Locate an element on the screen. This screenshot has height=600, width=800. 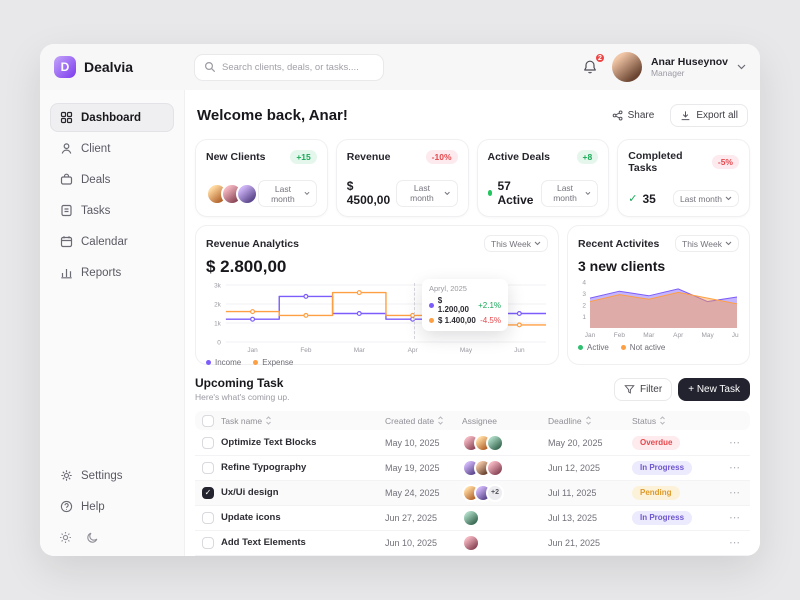
revenue-legend: Income Expense is located at coordinates (377, 362).